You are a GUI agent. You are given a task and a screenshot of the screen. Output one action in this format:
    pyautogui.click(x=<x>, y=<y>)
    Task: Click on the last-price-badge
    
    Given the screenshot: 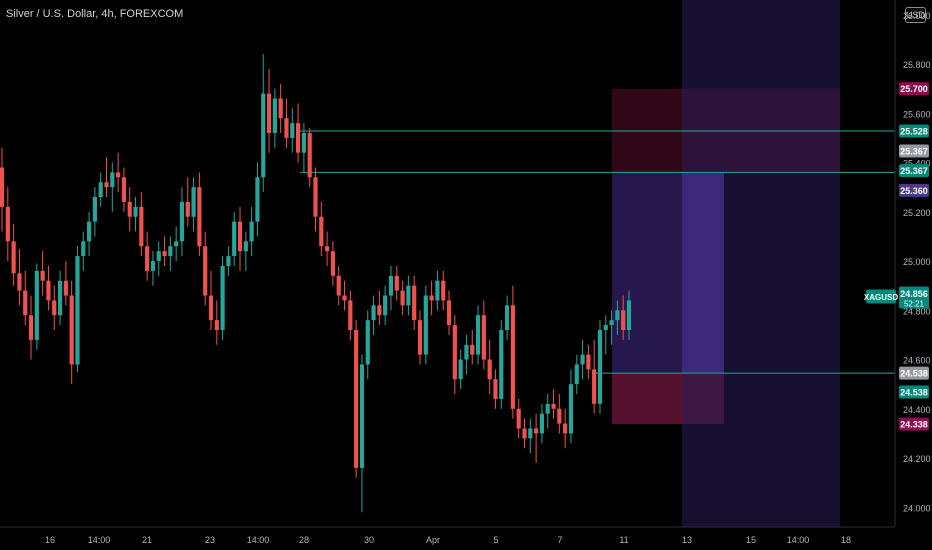 What is the action you would take?
    pyautogui.click(x=914, y=297)
    